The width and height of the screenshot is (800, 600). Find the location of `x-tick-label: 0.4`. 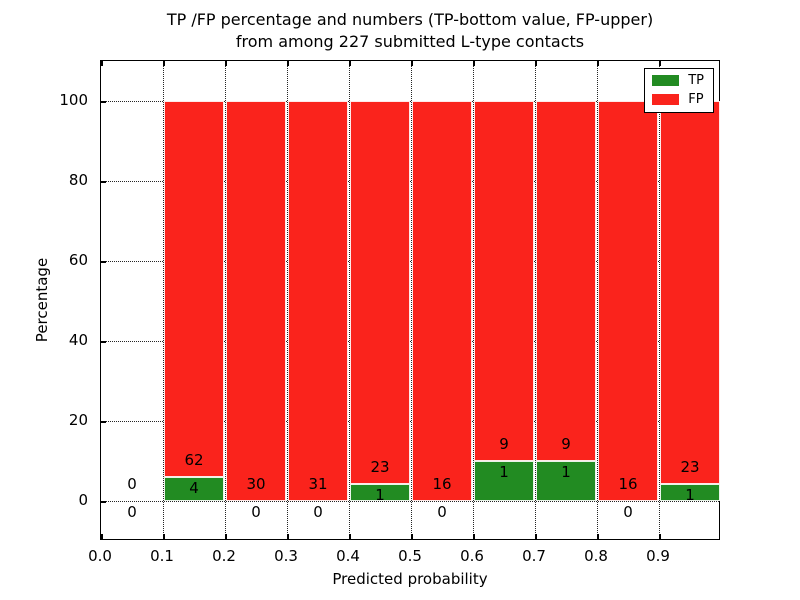

x-tick-label: 0.4 is located at coordinates (348, 556).